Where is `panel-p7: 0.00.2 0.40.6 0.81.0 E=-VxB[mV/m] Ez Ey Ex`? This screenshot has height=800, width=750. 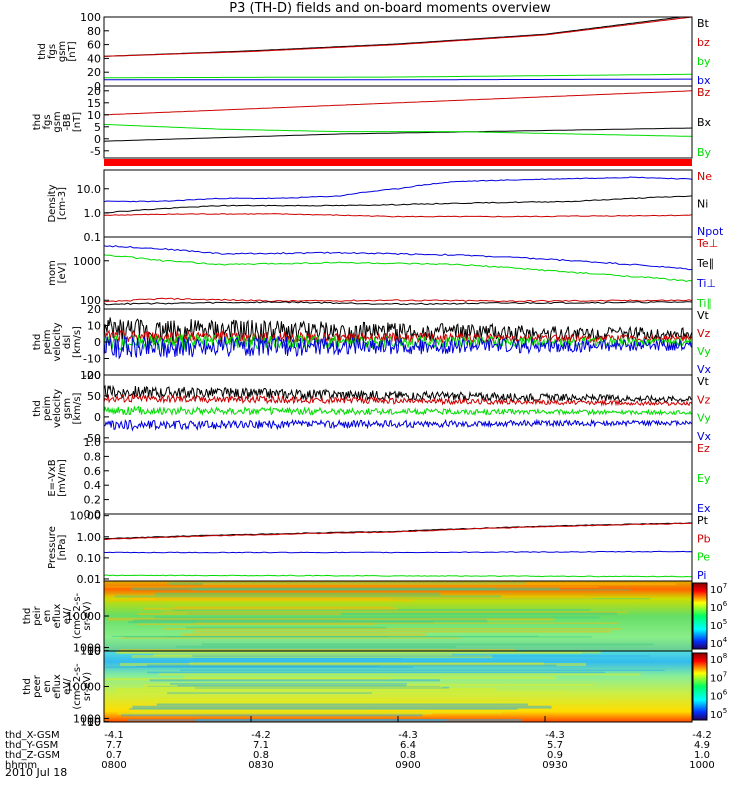 panel-p7: 0.00.2 0.40.6 0.81.0 E=-VxB[mV/m] Ez Ey Ex is located at coordinates (379, 478).